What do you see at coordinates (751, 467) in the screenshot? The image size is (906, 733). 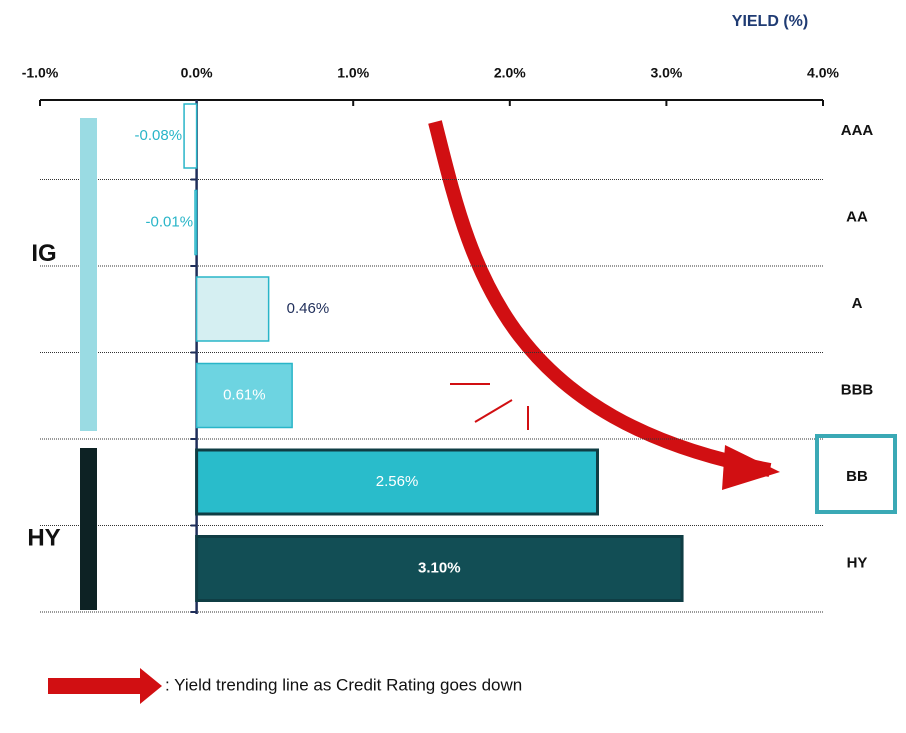 I see `trend-arrow-head` at bounding box center [751, 467].